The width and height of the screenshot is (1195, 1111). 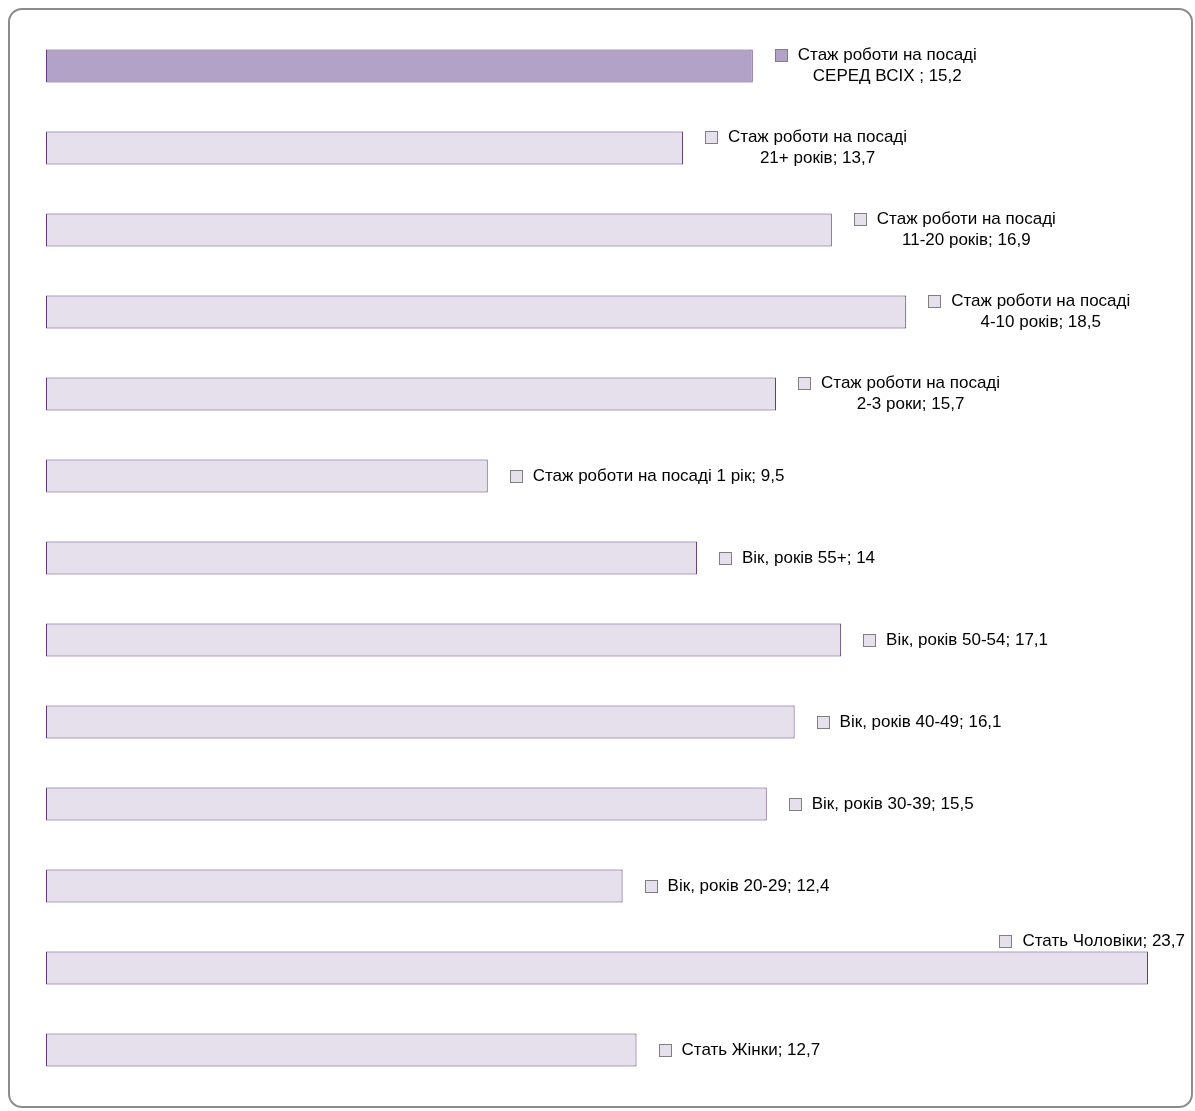 I want to click on data-label: Стаж роботи на посаді 11-20 років; 16,9, so click(x=966, y=229).